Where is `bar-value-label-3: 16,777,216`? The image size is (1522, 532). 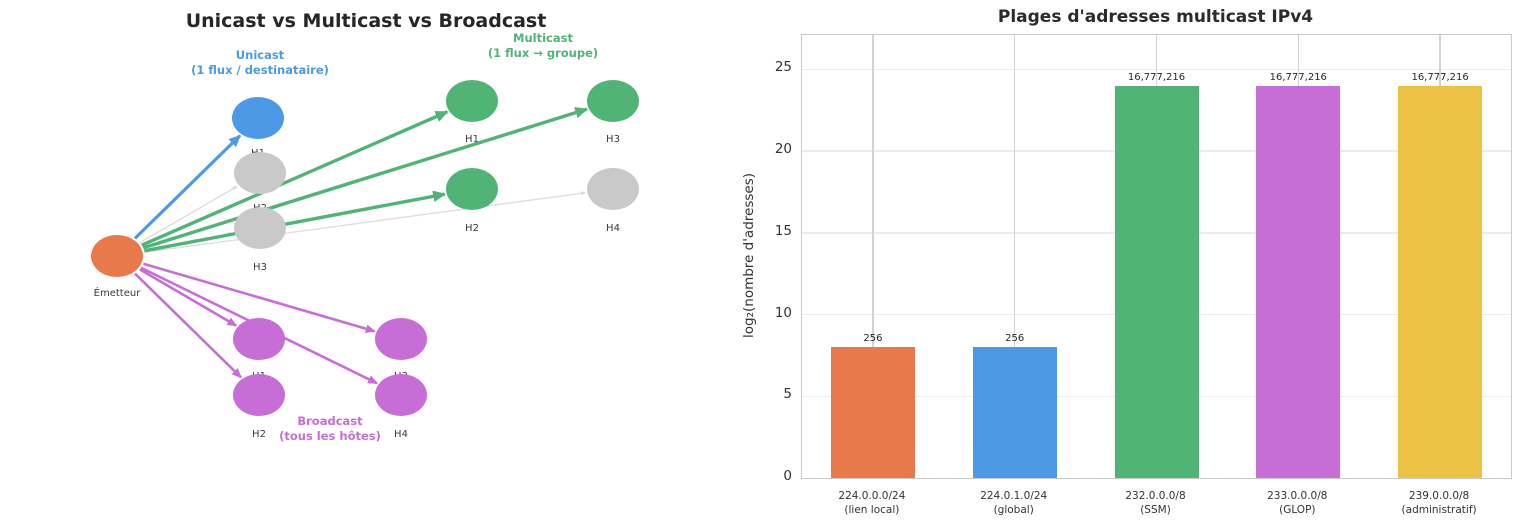 bar-value-label-3: 16,777,216 is located at coordinates (1298, 77).